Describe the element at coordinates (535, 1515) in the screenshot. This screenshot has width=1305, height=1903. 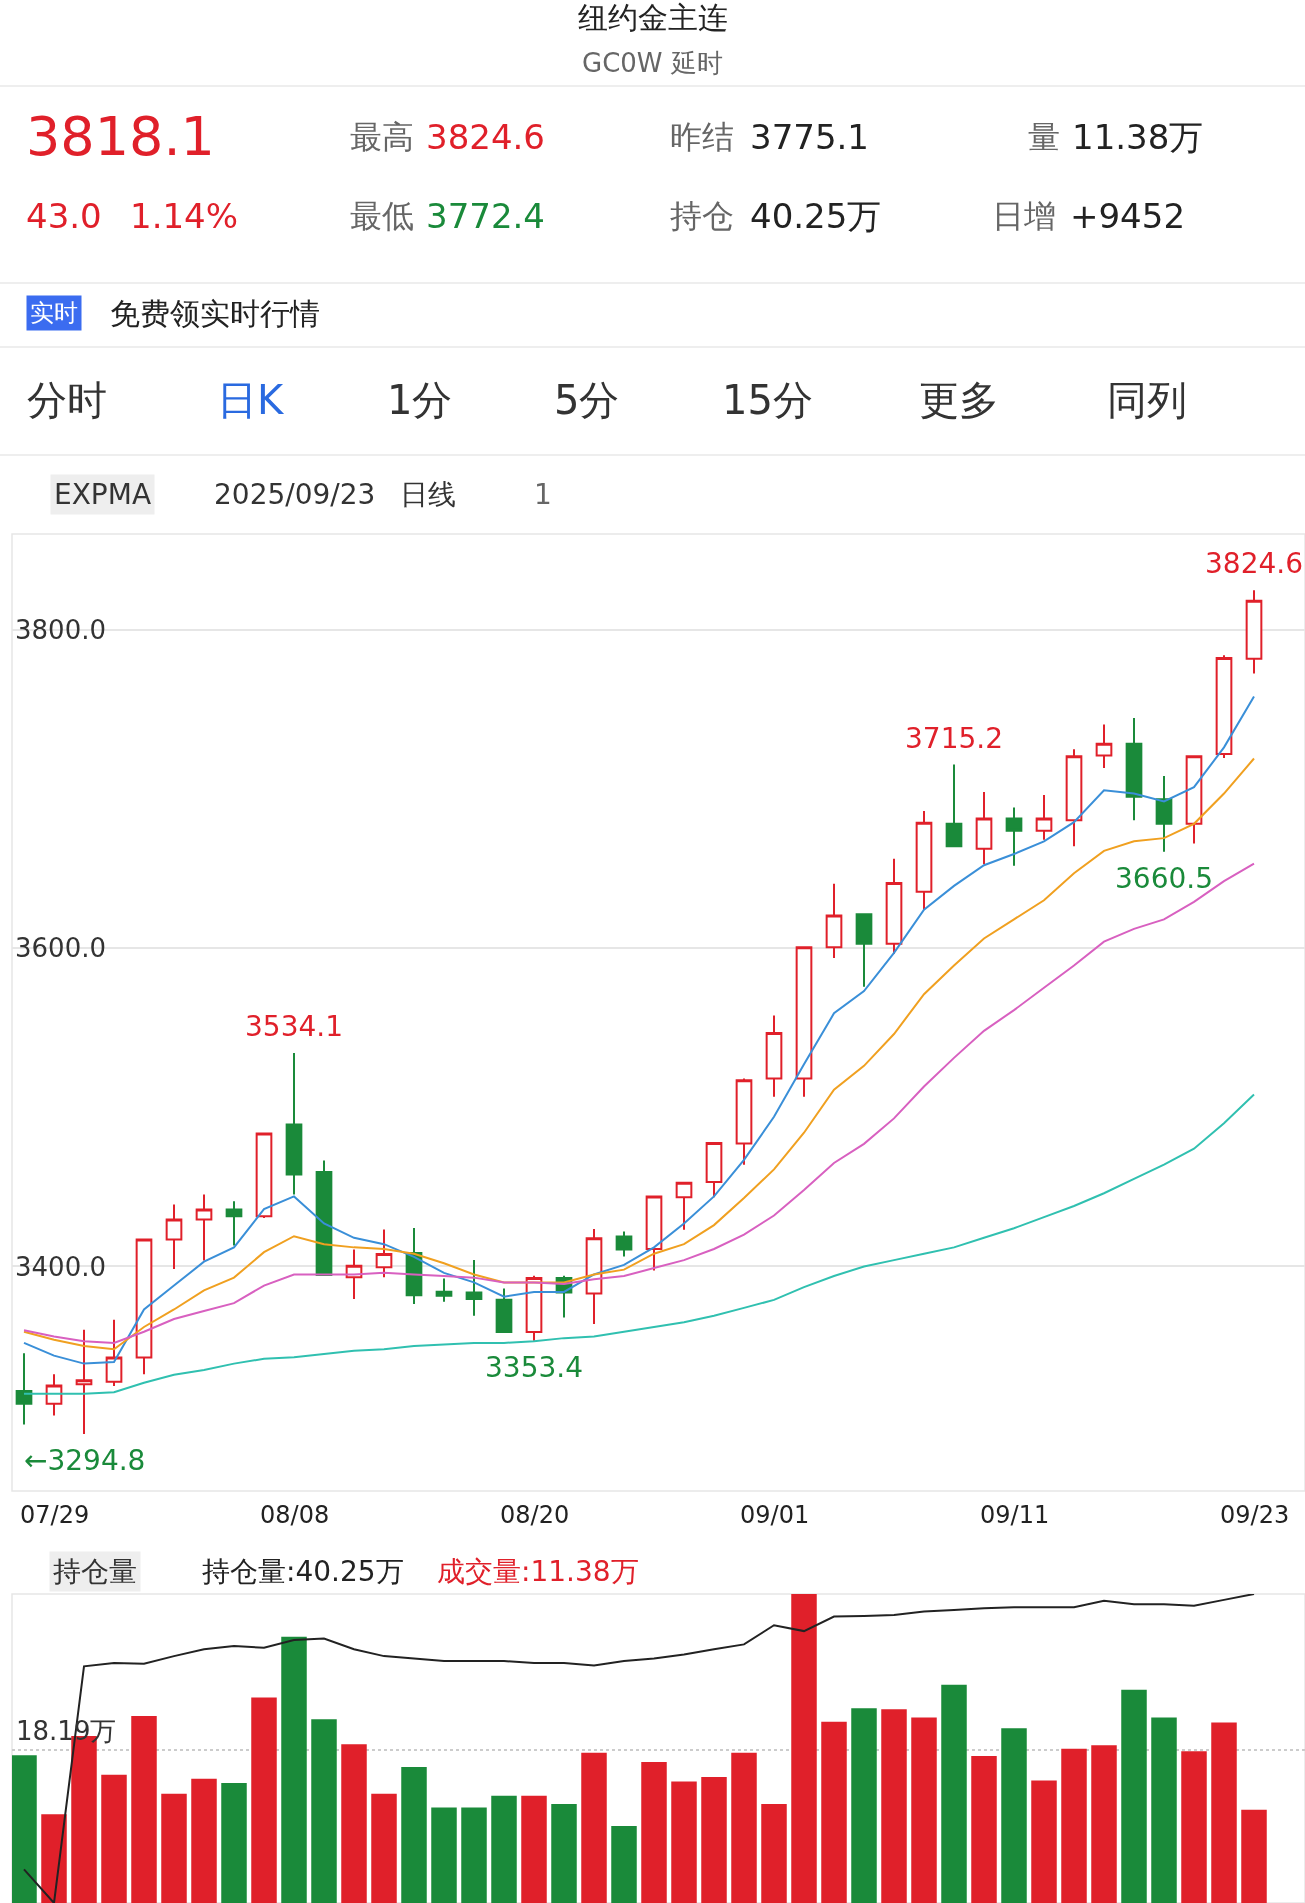
I see `x-tick-label: 08/20` at that location.